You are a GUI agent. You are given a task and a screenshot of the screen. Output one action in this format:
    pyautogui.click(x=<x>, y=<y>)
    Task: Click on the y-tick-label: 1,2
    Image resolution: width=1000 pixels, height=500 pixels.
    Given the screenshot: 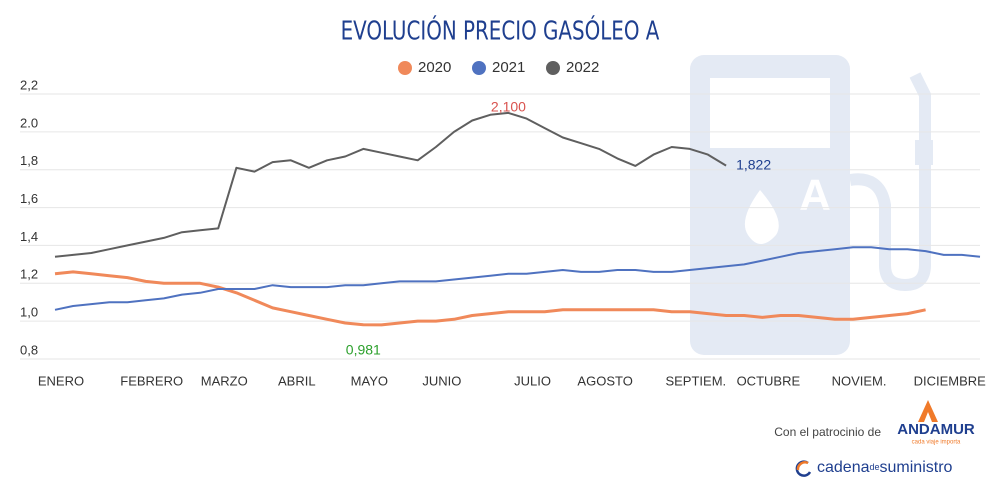 What is the action you would take?
    pyautogui.click(x=29, y=274)
    